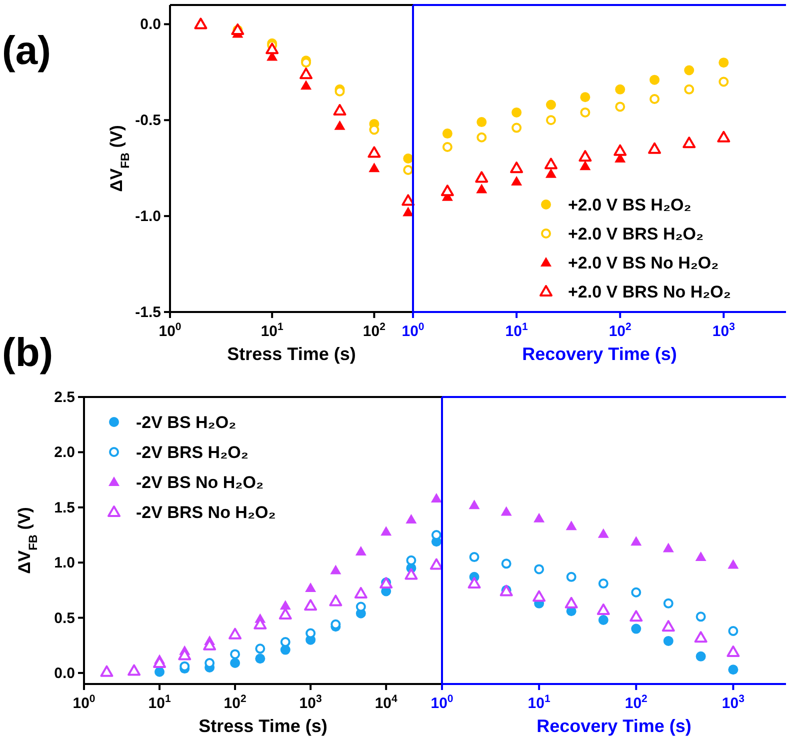 Image resolution: width=789 pixels, height=742 pixels. What do you see at coordinates (28, 353) in the screenshot?
I see `text: (b)` at bounding box center [28, 353].